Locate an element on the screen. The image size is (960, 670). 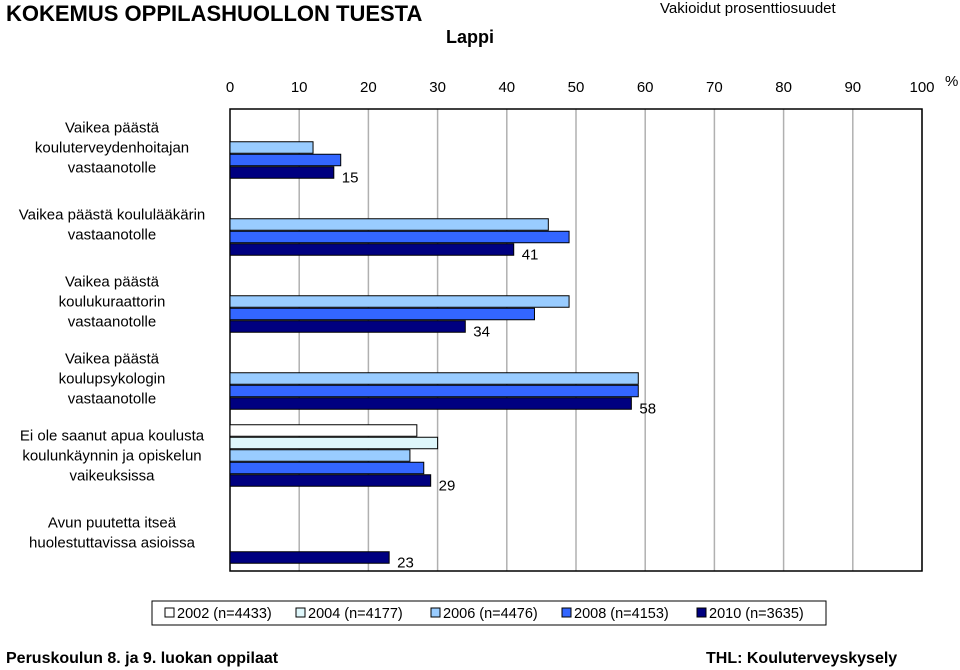
legend-label-2002: 2002 (n=4433) is located at coordinates (224, 614).